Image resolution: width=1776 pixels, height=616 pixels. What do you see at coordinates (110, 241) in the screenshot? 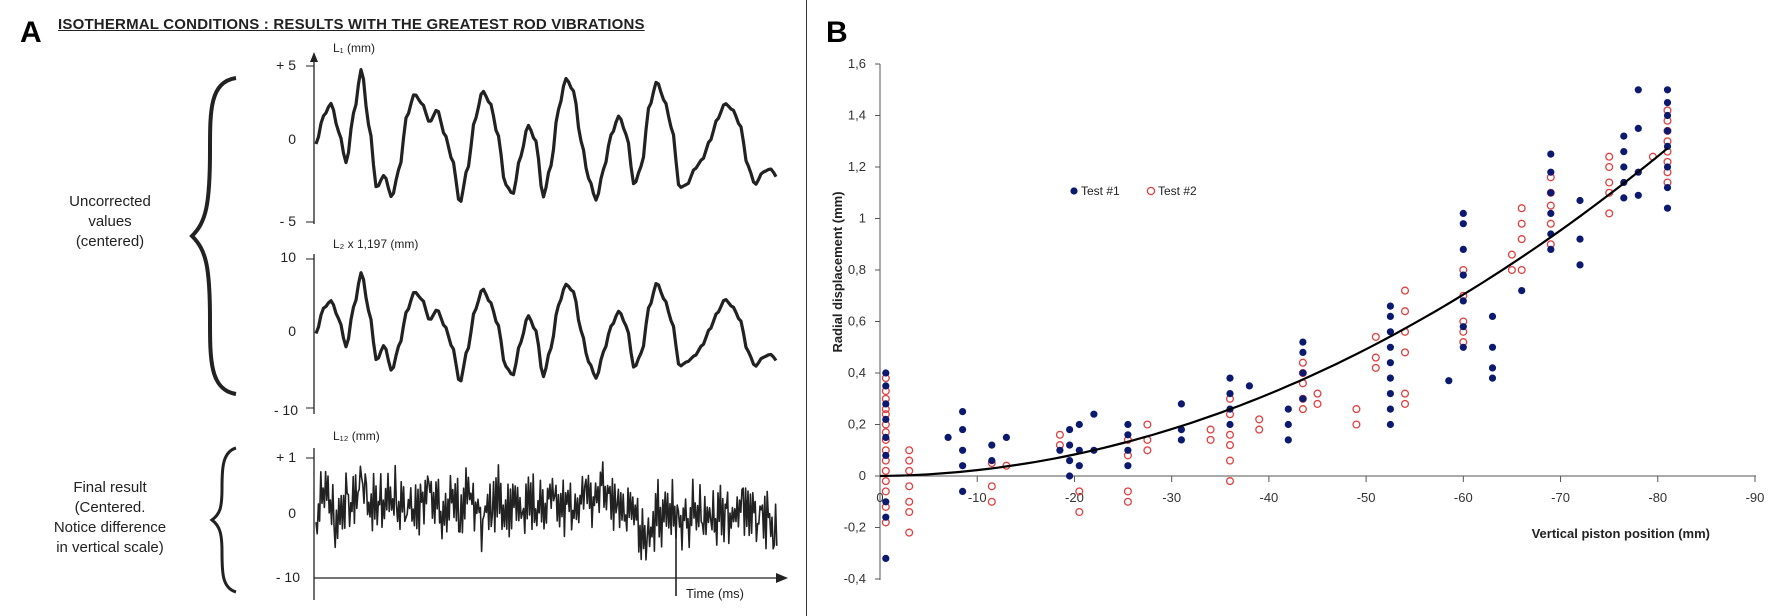
I see `uncorrected-label-line-3: (centered)` at bounding box center [110, 241].